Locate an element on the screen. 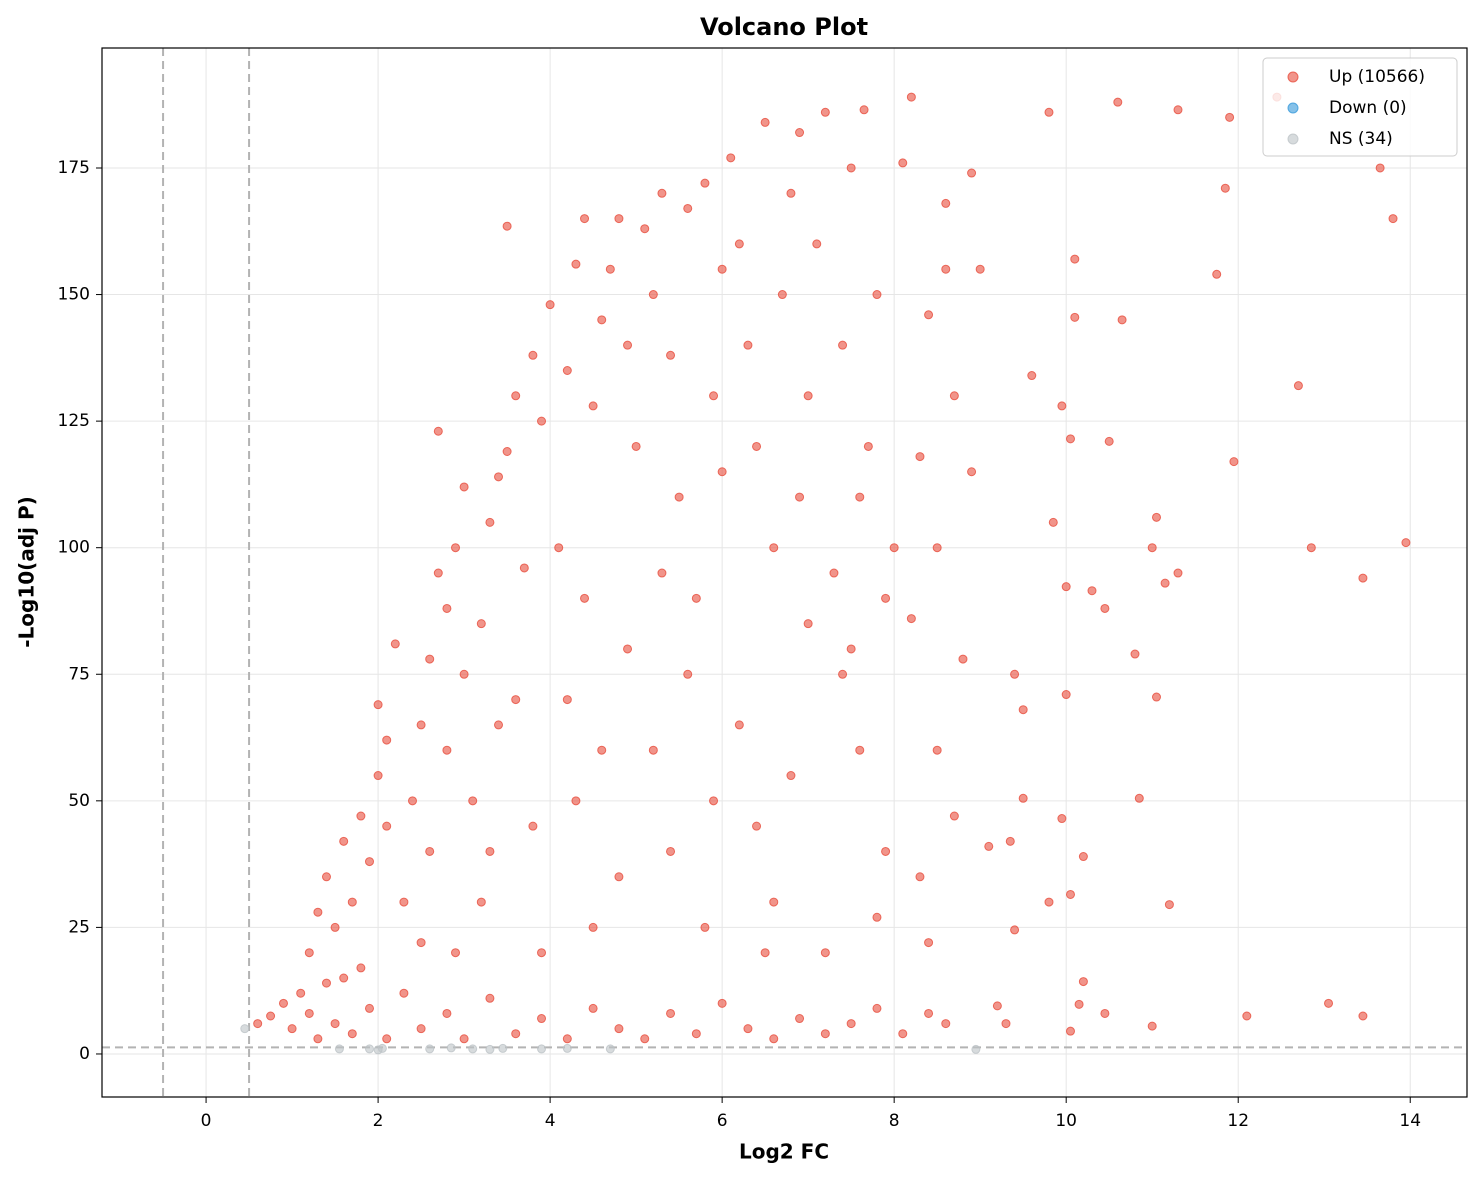 This screenshot has width=1482, height=1180. x-axis-label: Log2 FC is located at coordinates (784, 1152).